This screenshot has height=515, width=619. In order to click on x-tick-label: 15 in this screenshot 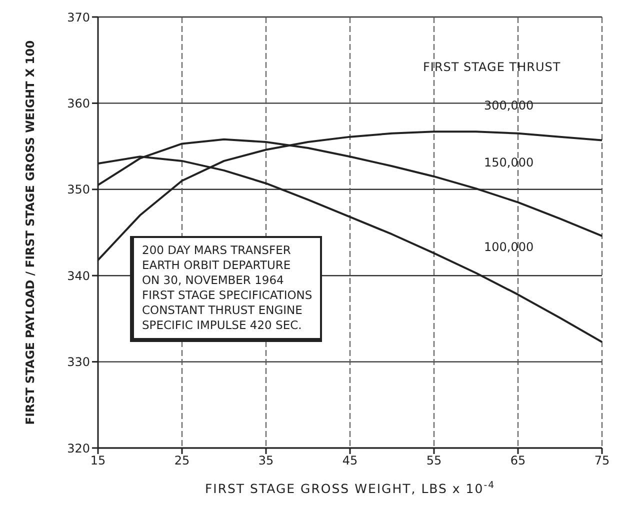, I will do `click(98, 461)`.